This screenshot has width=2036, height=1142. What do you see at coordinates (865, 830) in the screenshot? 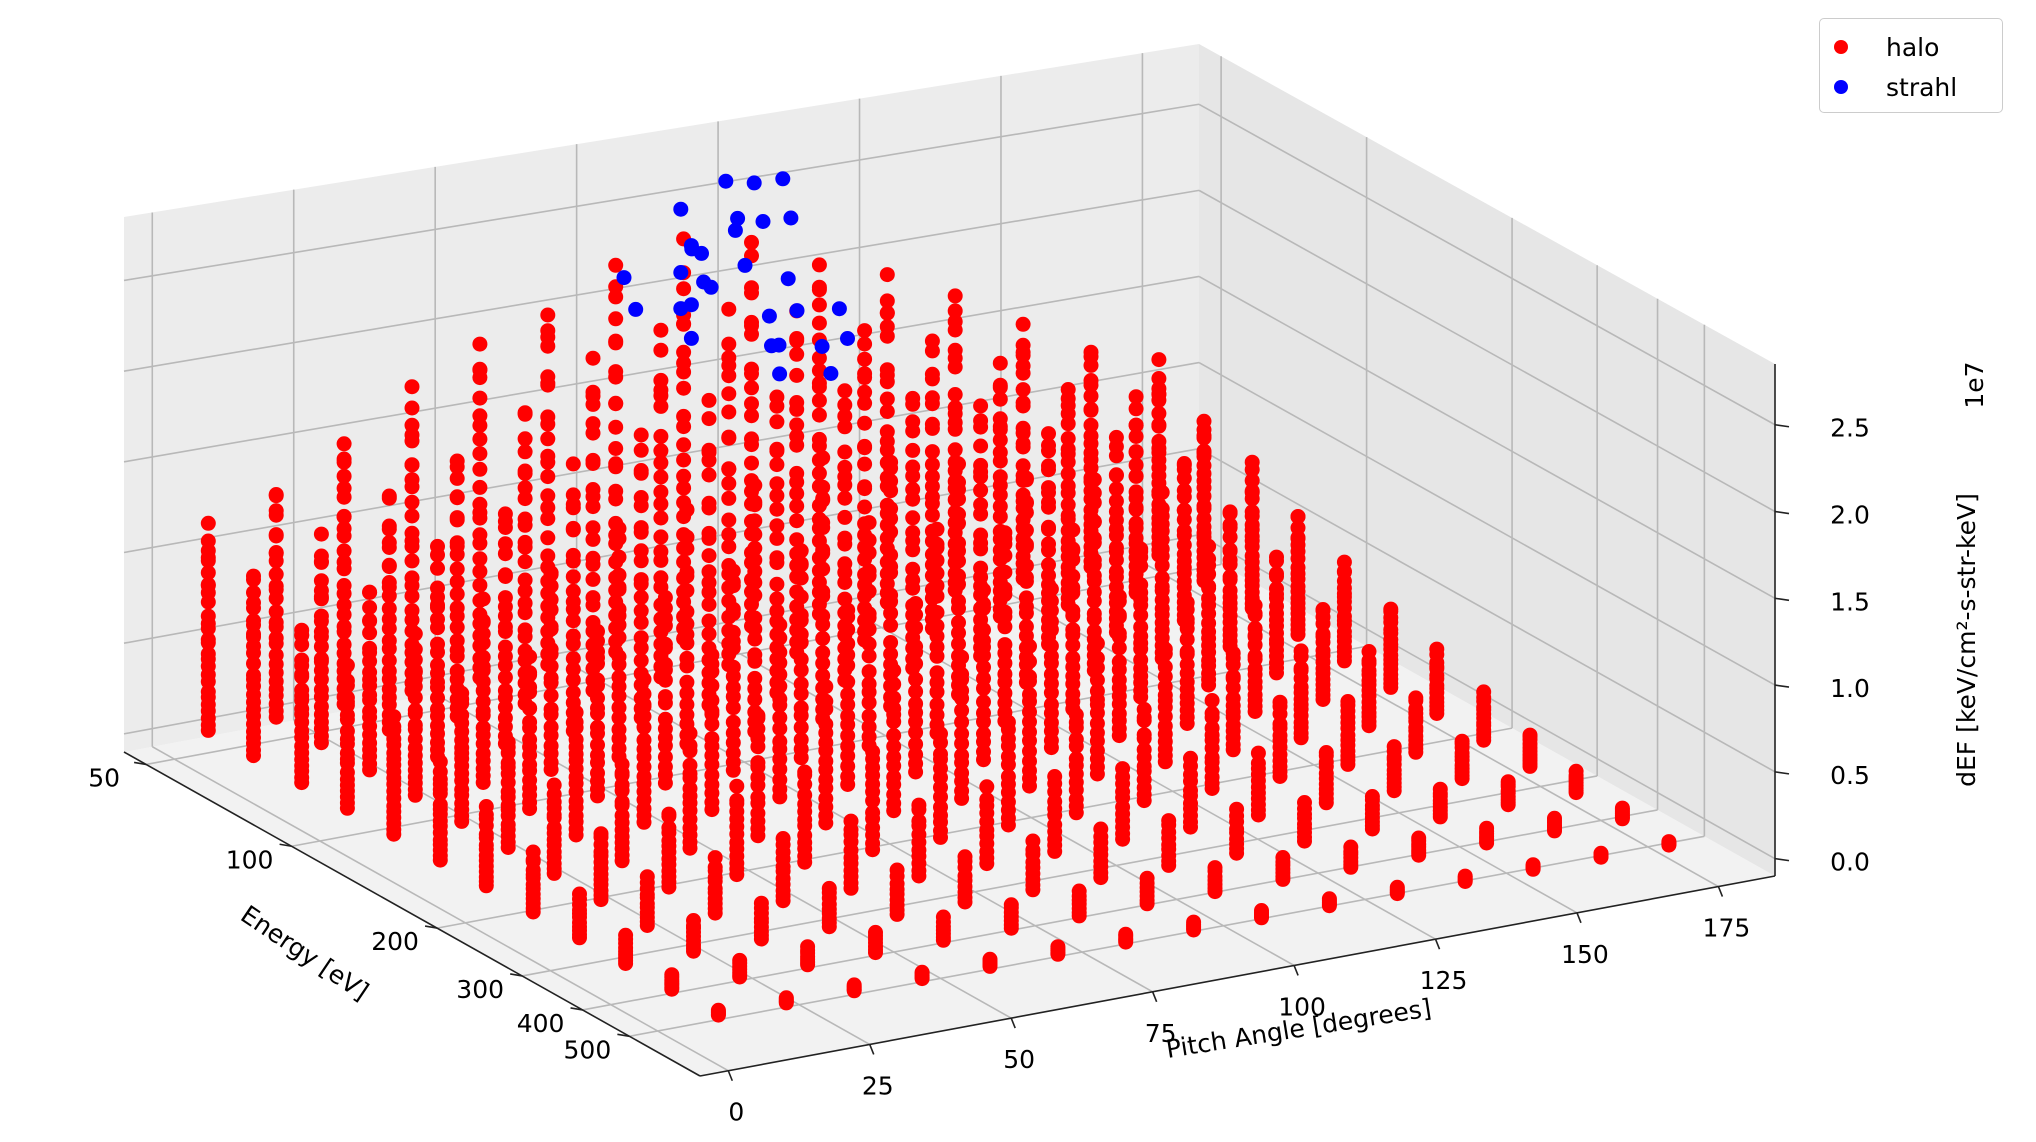
I see `grid-line-pitch-floor` at bounding box center [865, 830].